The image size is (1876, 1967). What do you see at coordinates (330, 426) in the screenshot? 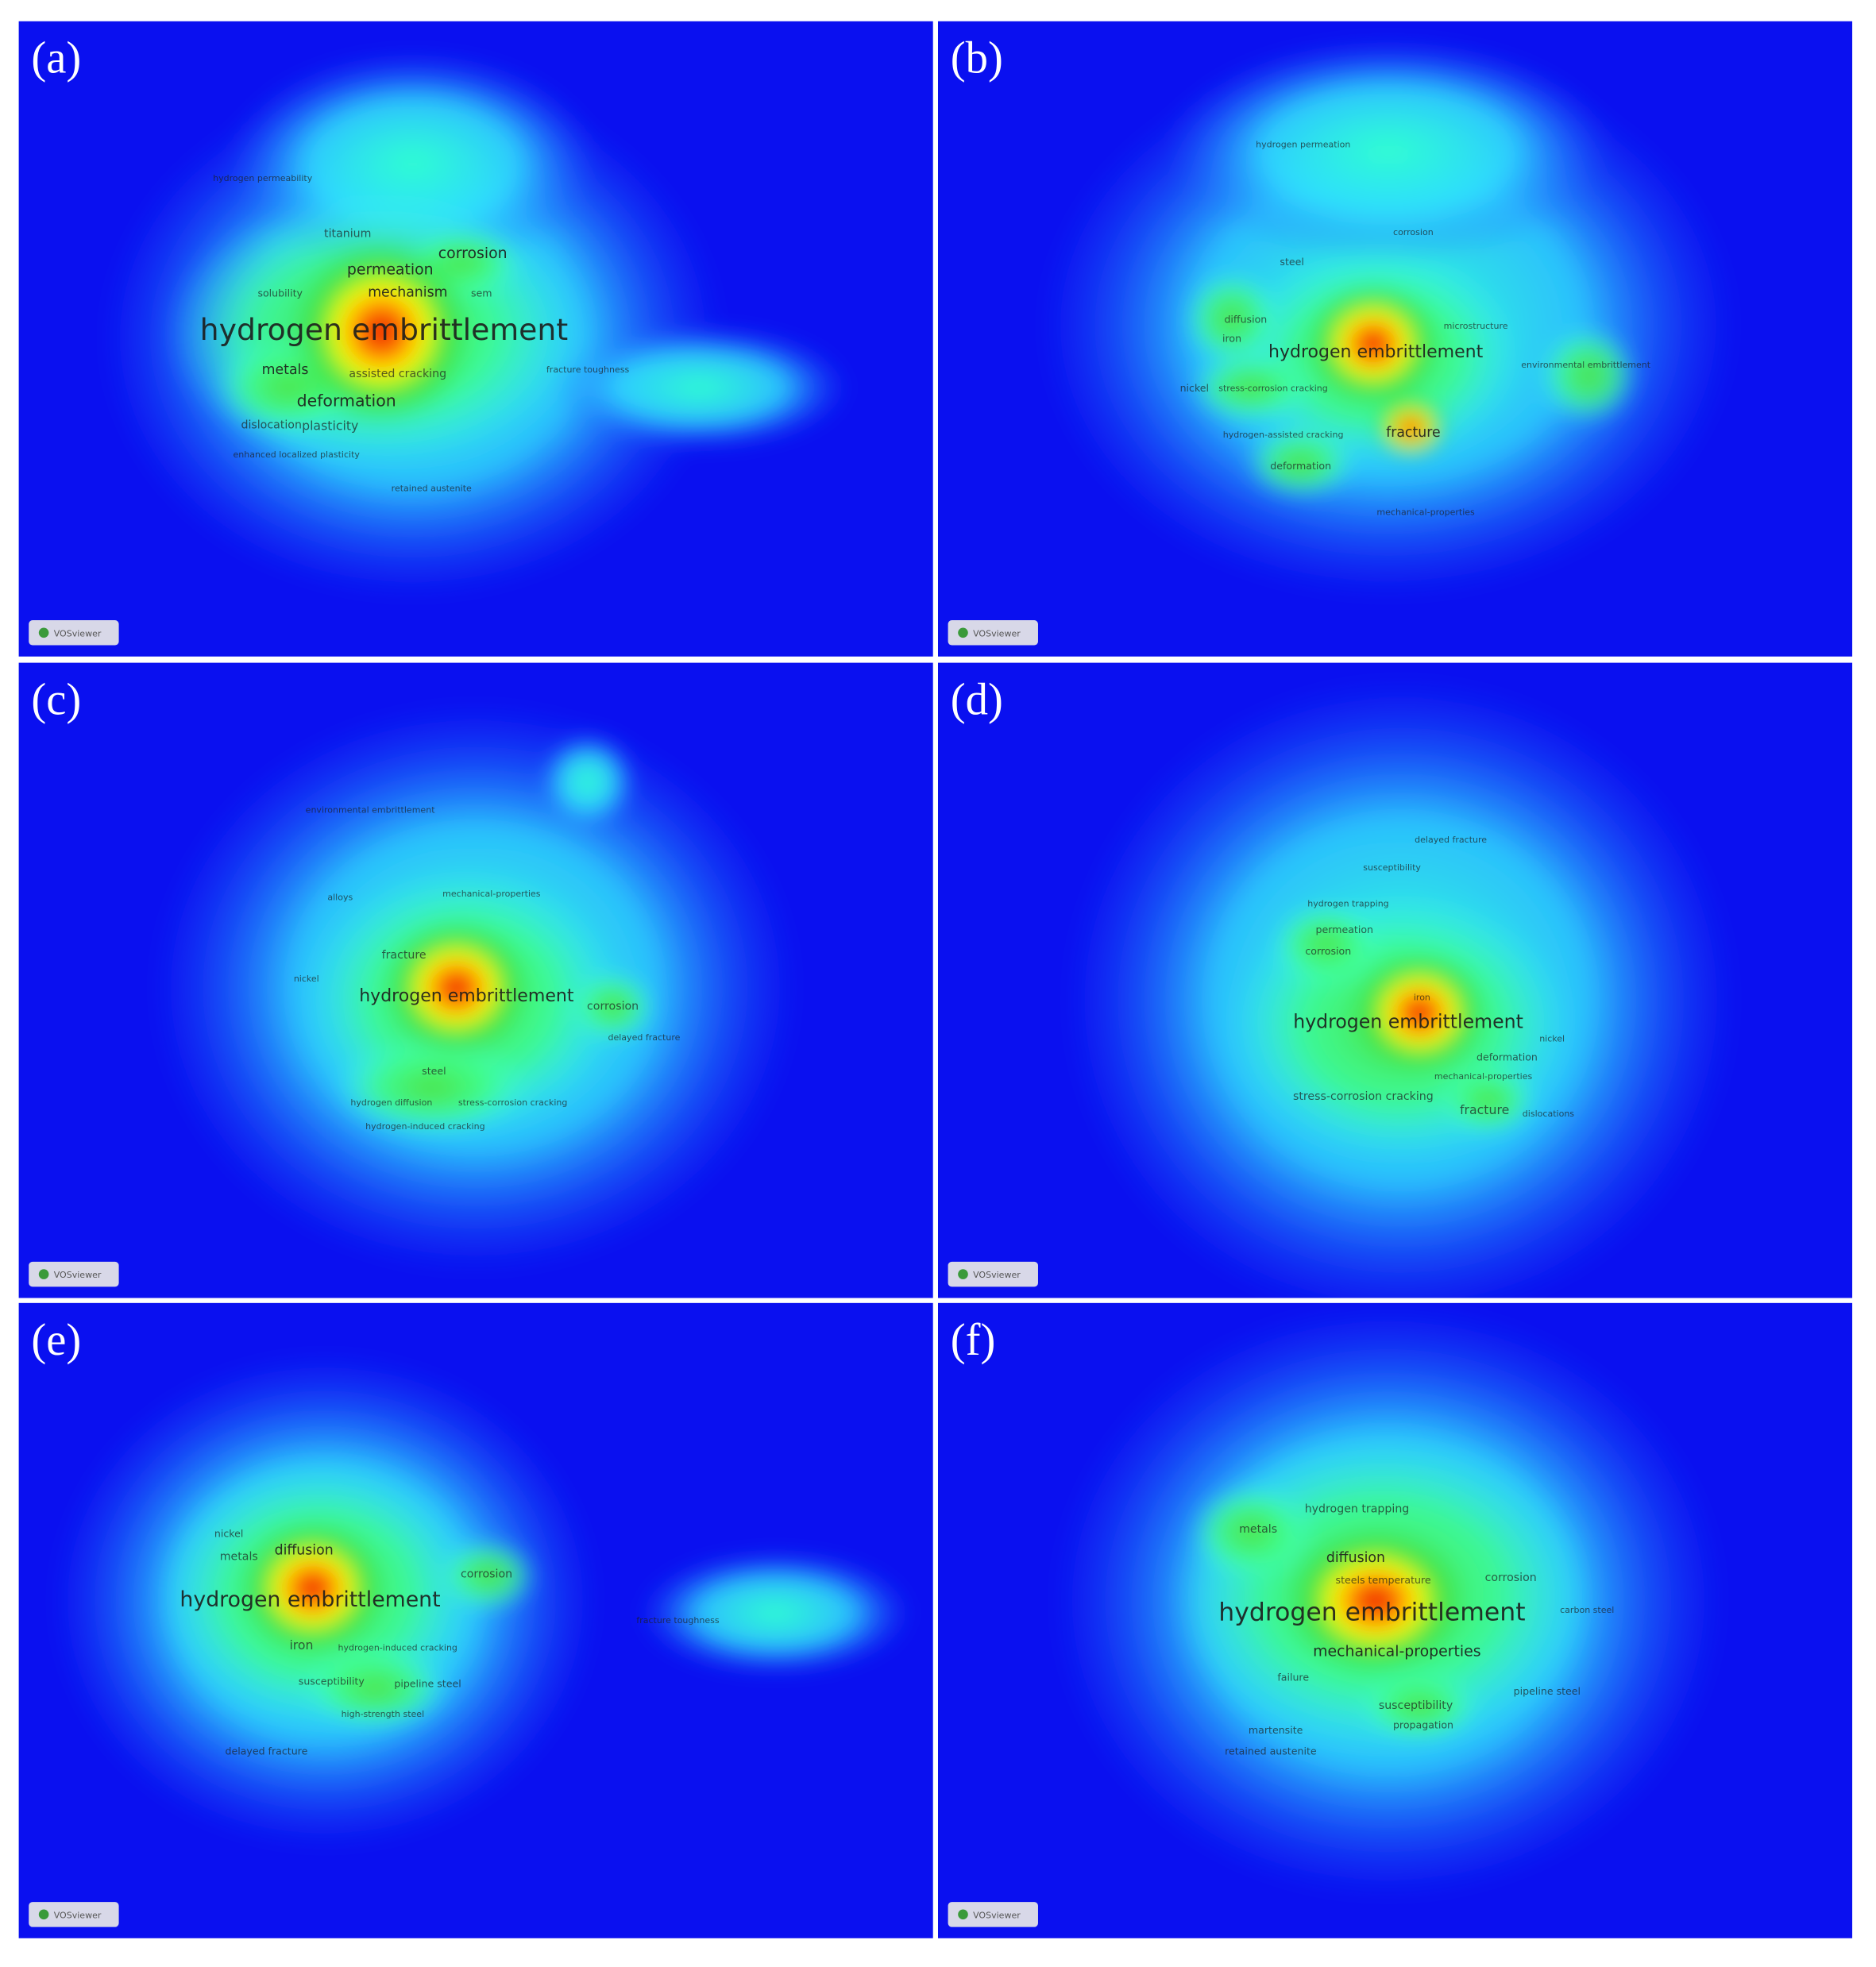
I see `keyword: plasticity` at bounding box center [330, 426].